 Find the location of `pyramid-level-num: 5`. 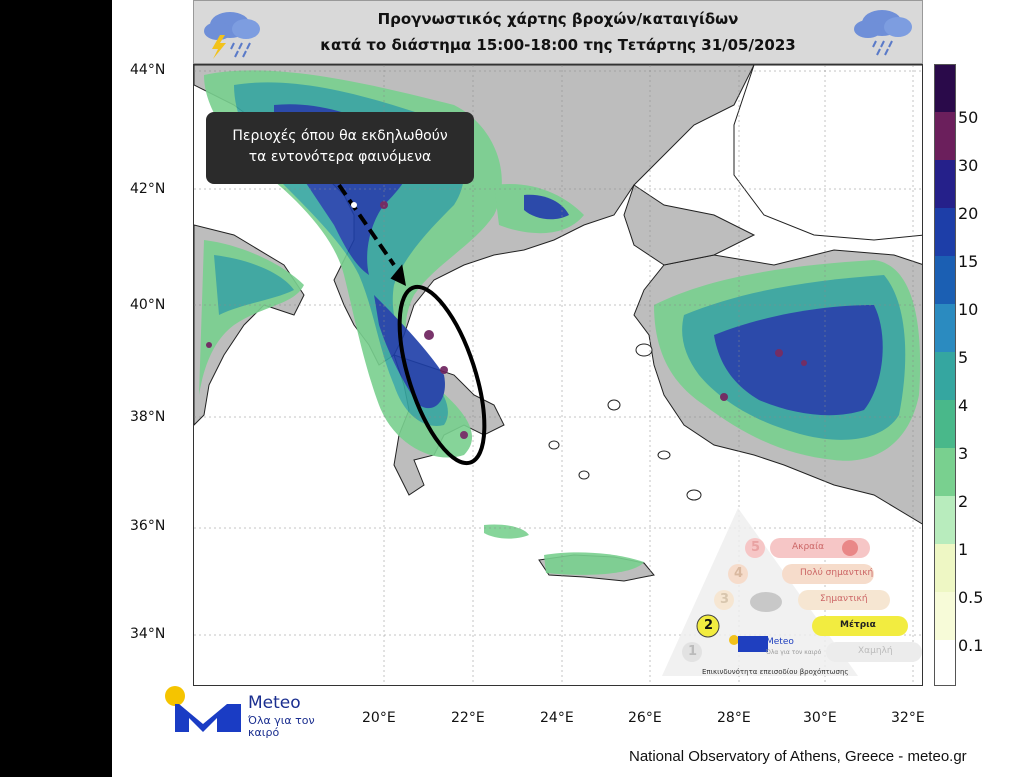

pyramid-level-num: 5 is located at coordinates (756, 547).